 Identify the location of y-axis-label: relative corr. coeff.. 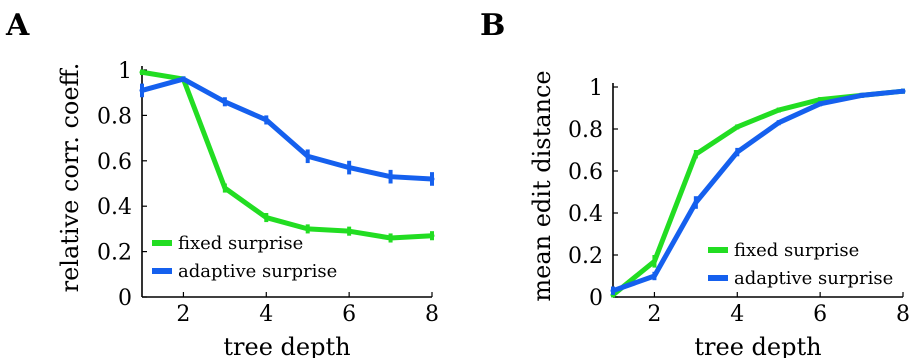
(70, 178).